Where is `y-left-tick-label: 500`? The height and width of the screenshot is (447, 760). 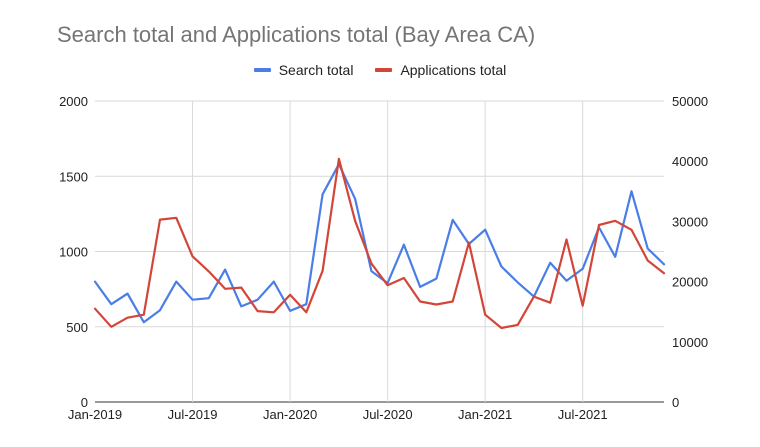 y-left-tick-label: 500 is located at coordinates (77, 327).